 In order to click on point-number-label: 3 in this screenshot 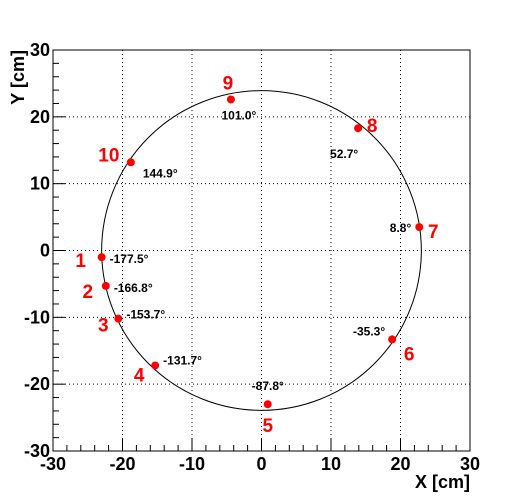, I will do `click(103, 326)`.